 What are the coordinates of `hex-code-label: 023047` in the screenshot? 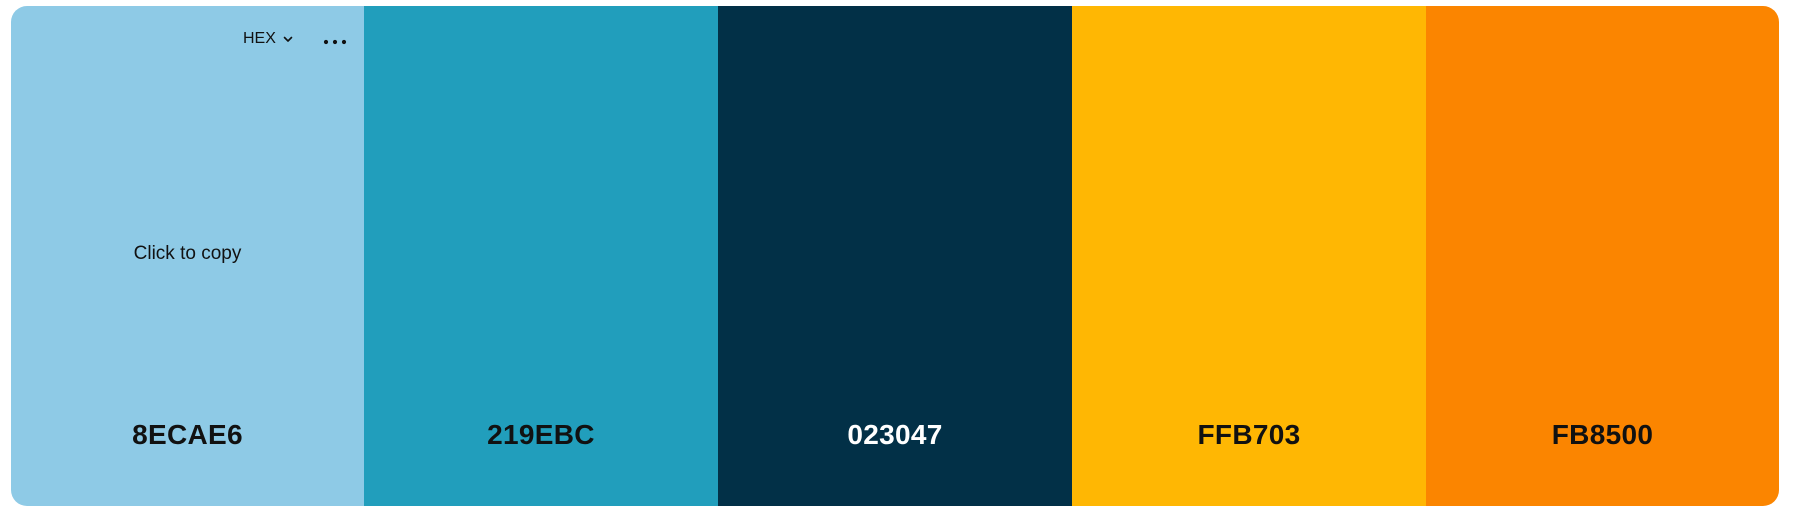 It's located at (895, 434).